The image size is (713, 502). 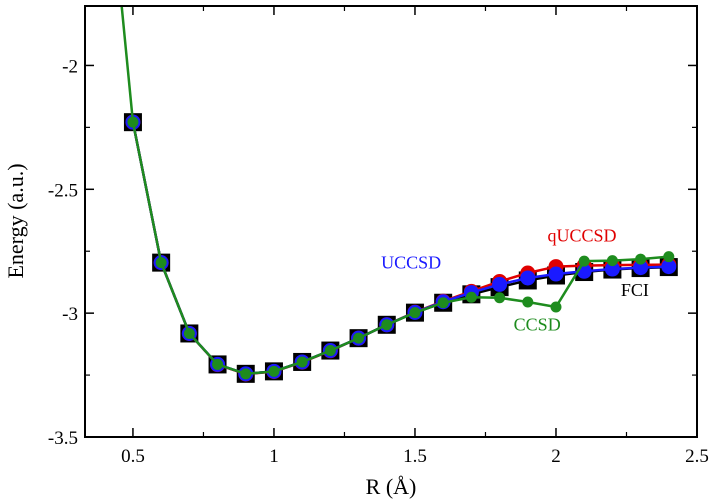 I want to click on y-tick-label: -3.5, so click(x=63, y=438).